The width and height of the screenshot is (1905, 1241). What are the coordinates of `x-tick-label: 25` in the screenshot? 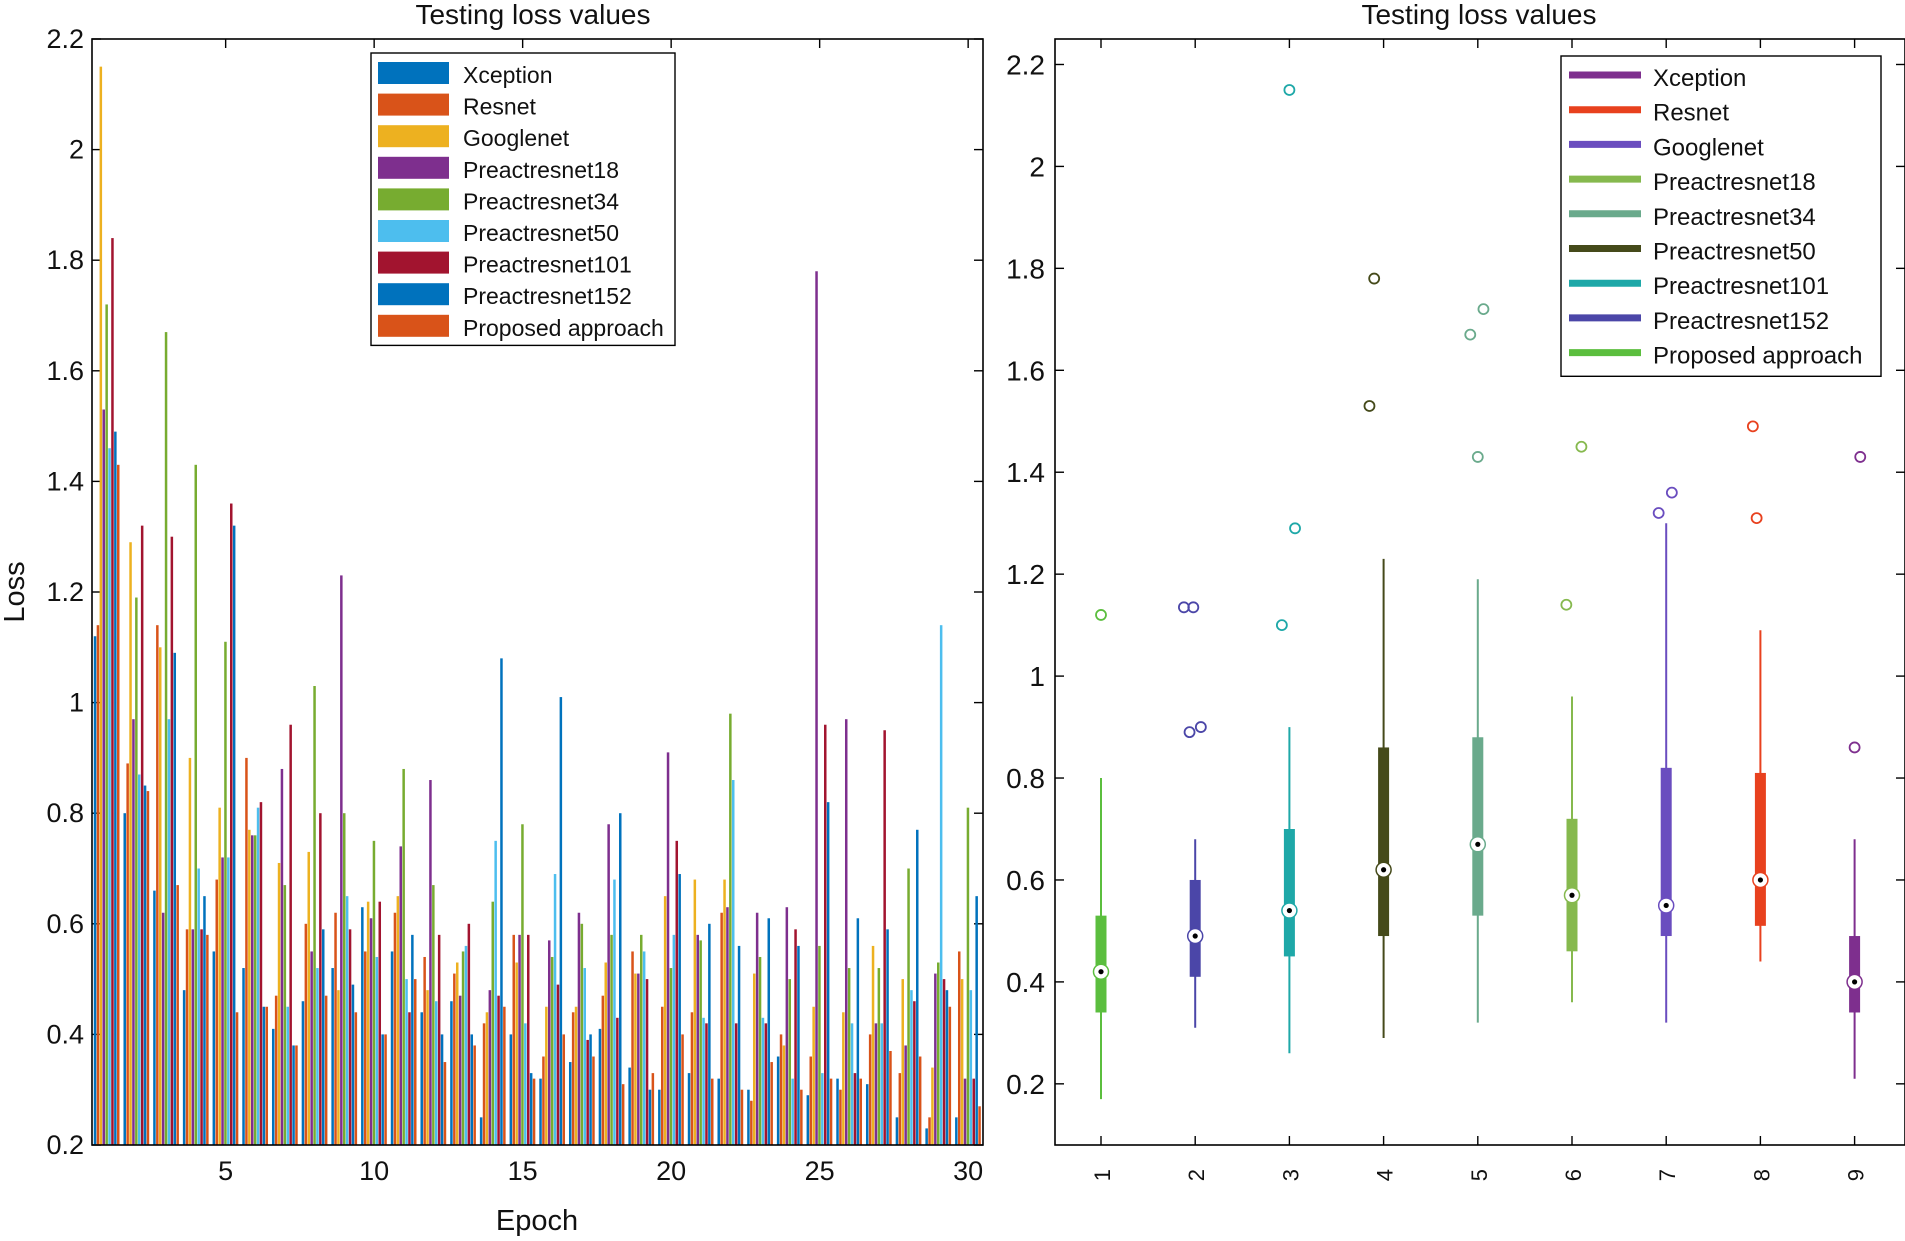 It's located at (820, 1171).